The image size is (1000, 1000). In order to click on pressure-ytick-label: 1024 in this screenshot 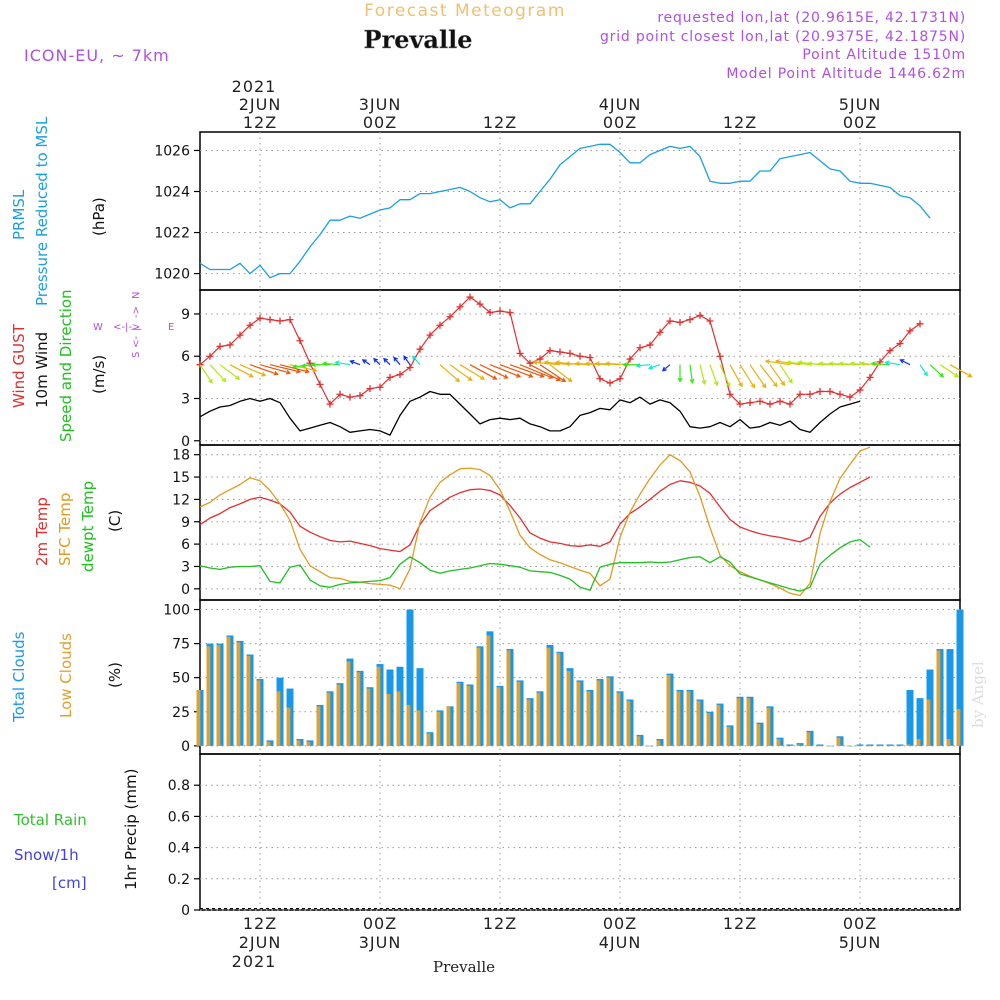, I will do `click(172, 193)`.